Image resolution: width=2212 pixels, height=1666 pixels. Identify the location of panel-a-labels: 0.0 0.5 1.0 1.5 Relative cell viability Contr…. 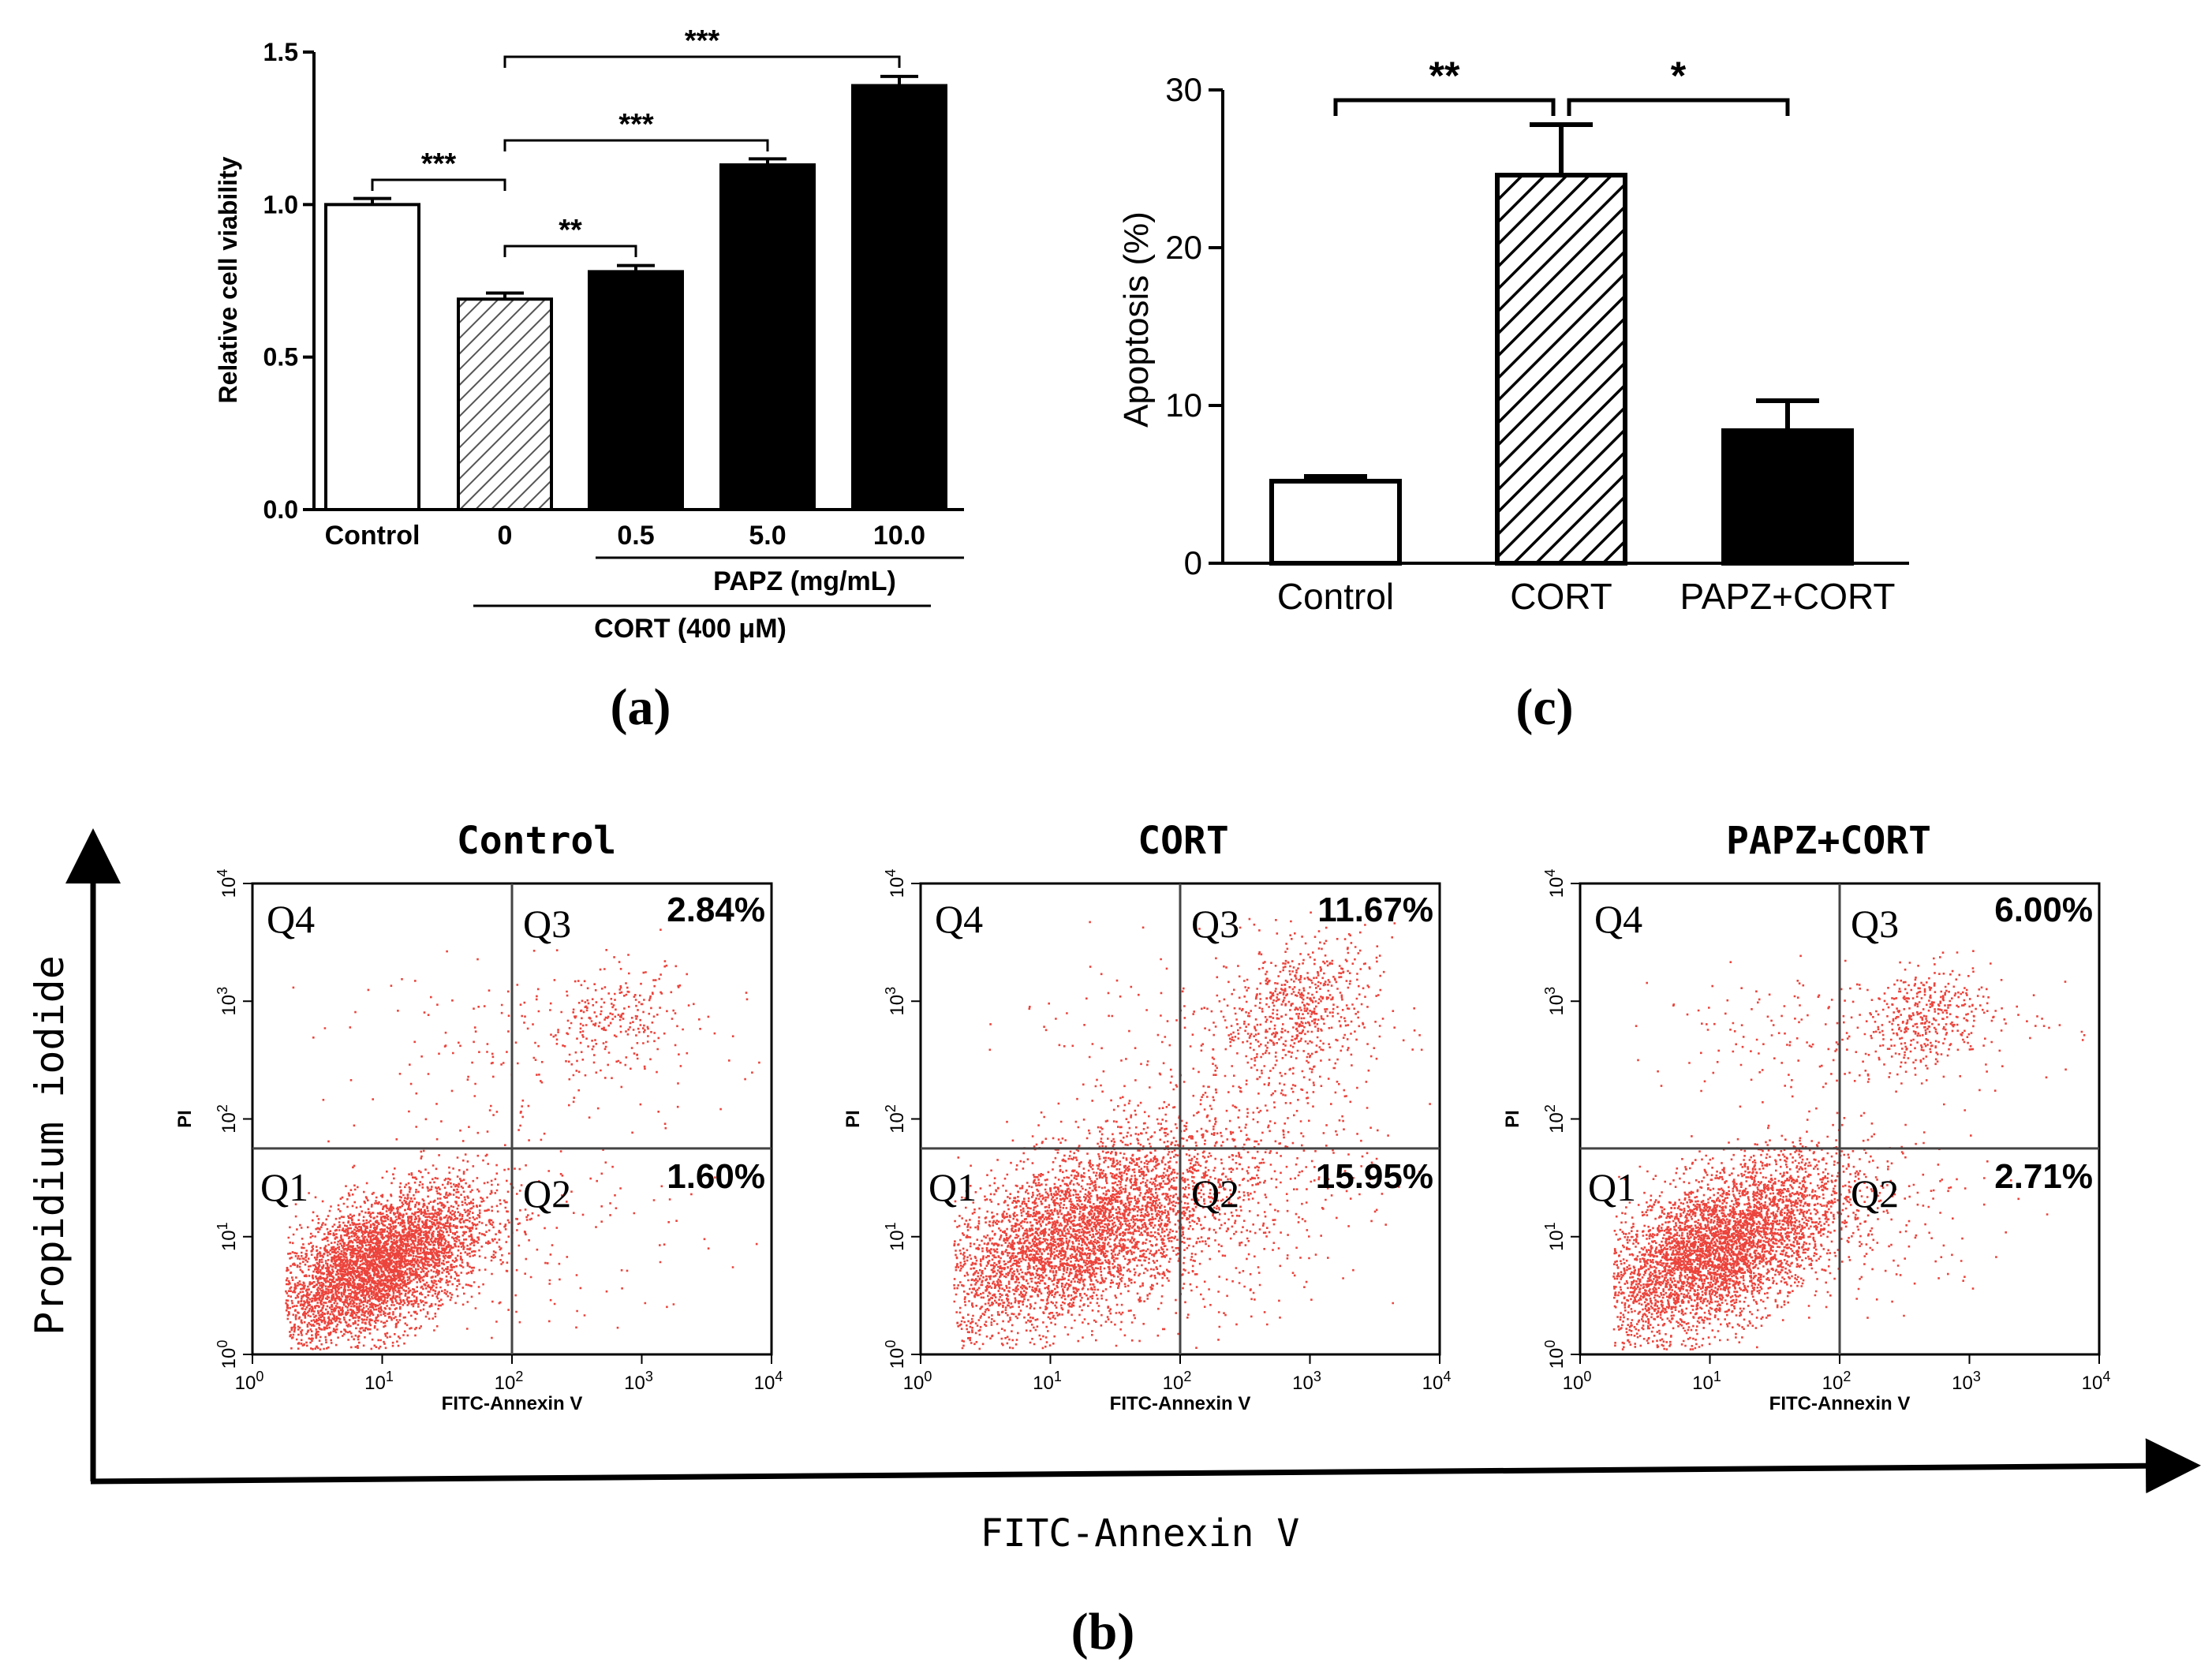
(569, 387).